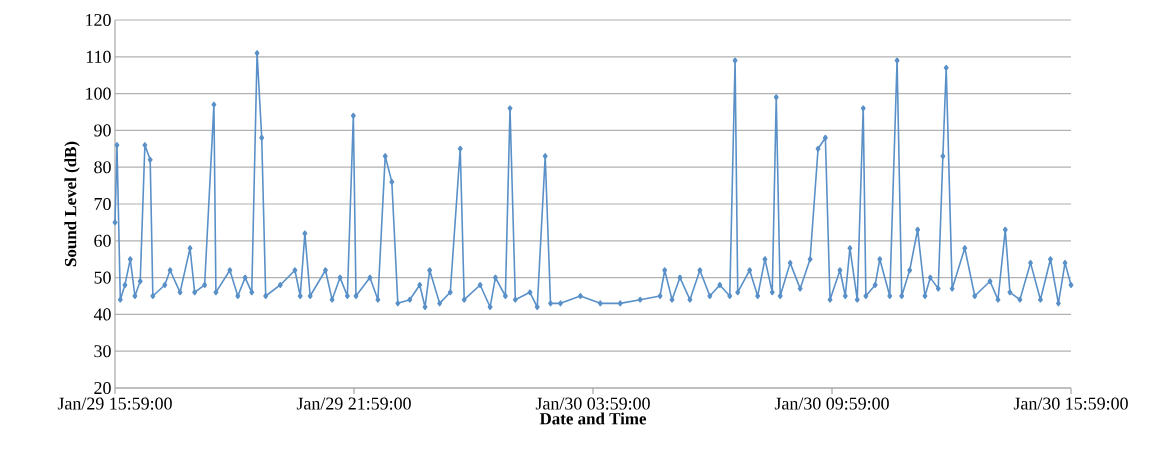 Image resolution: width=1166 pixels, height=476 pixels. Describe the element at coordinates (831, 403) in the screenshot. I see `x-tick-label: Jan/30 09:59:00` at that location.